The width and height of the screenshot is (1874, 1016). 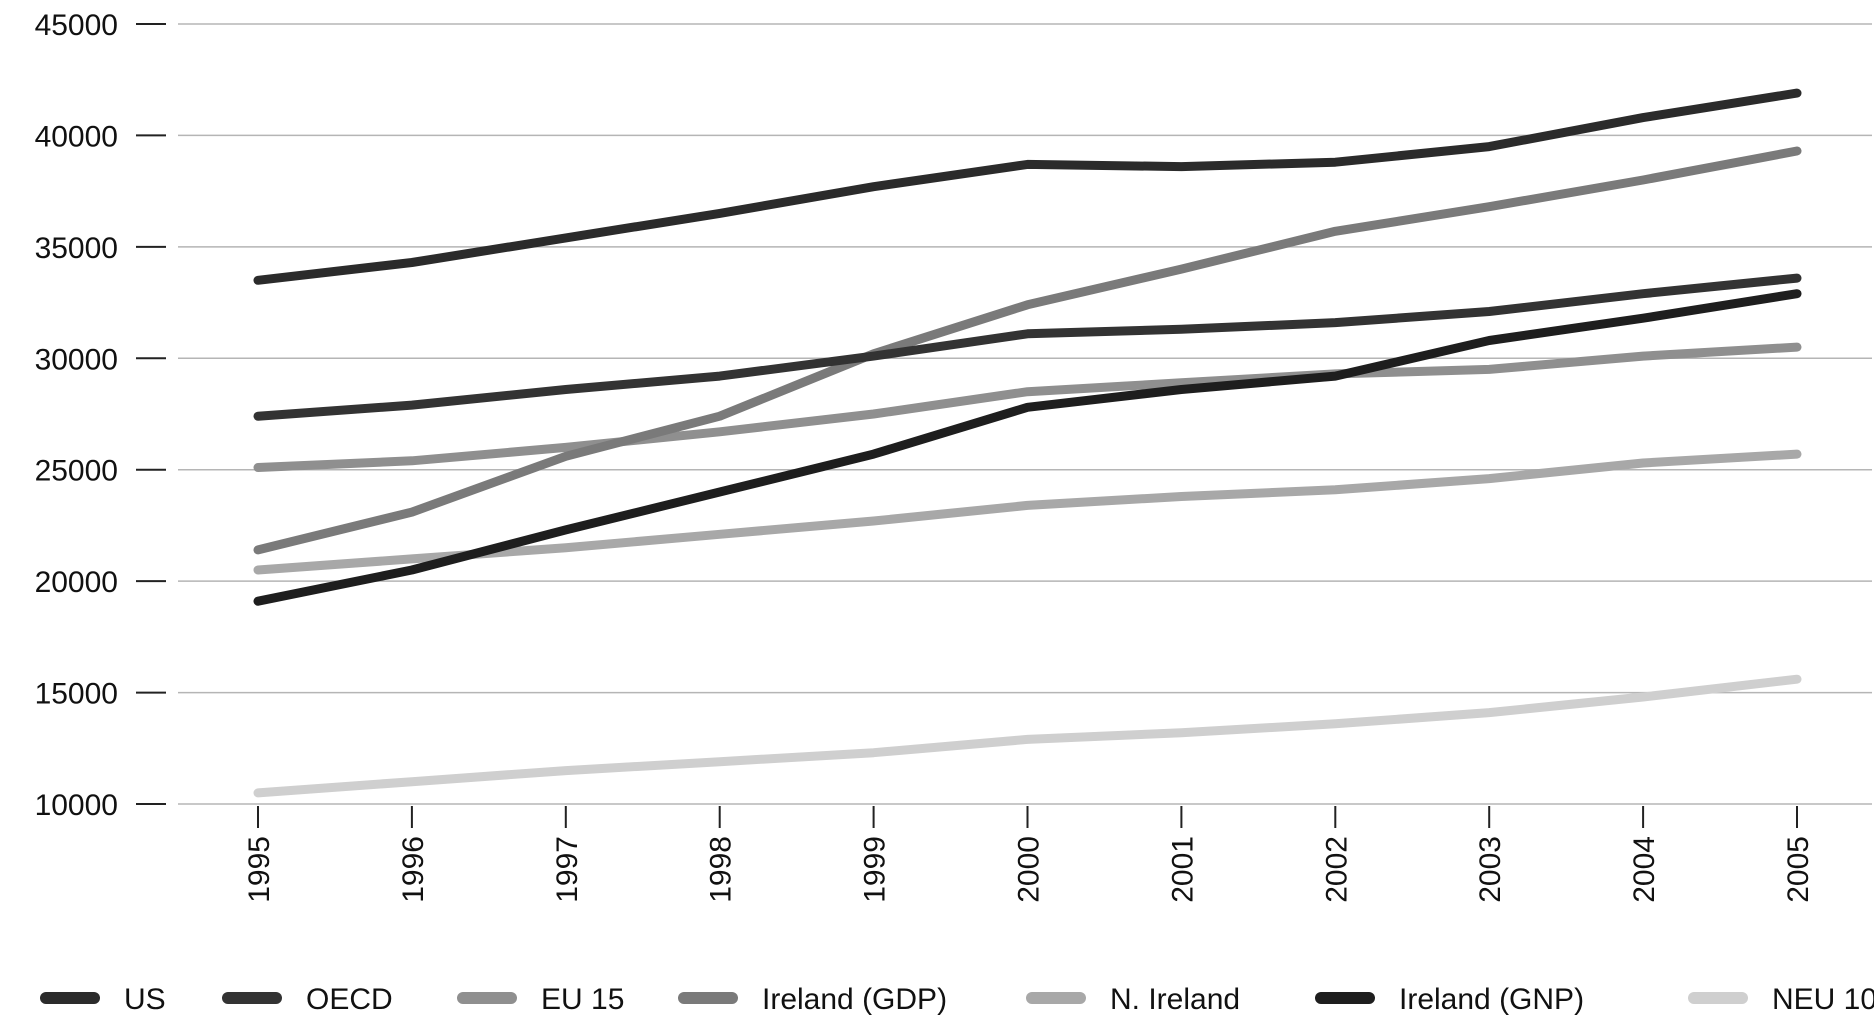 I want to click on y-tick-label: 30000, so click(x=76, y=359).